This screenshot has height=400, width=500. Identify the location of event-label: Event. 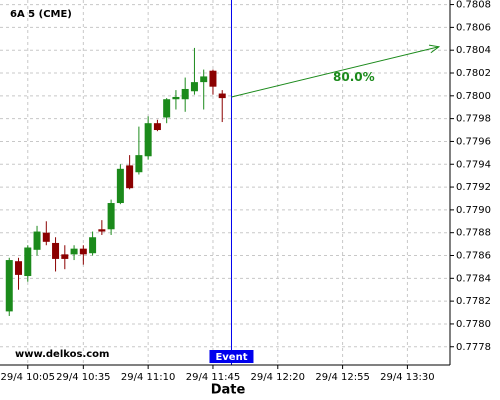
(231, 357).